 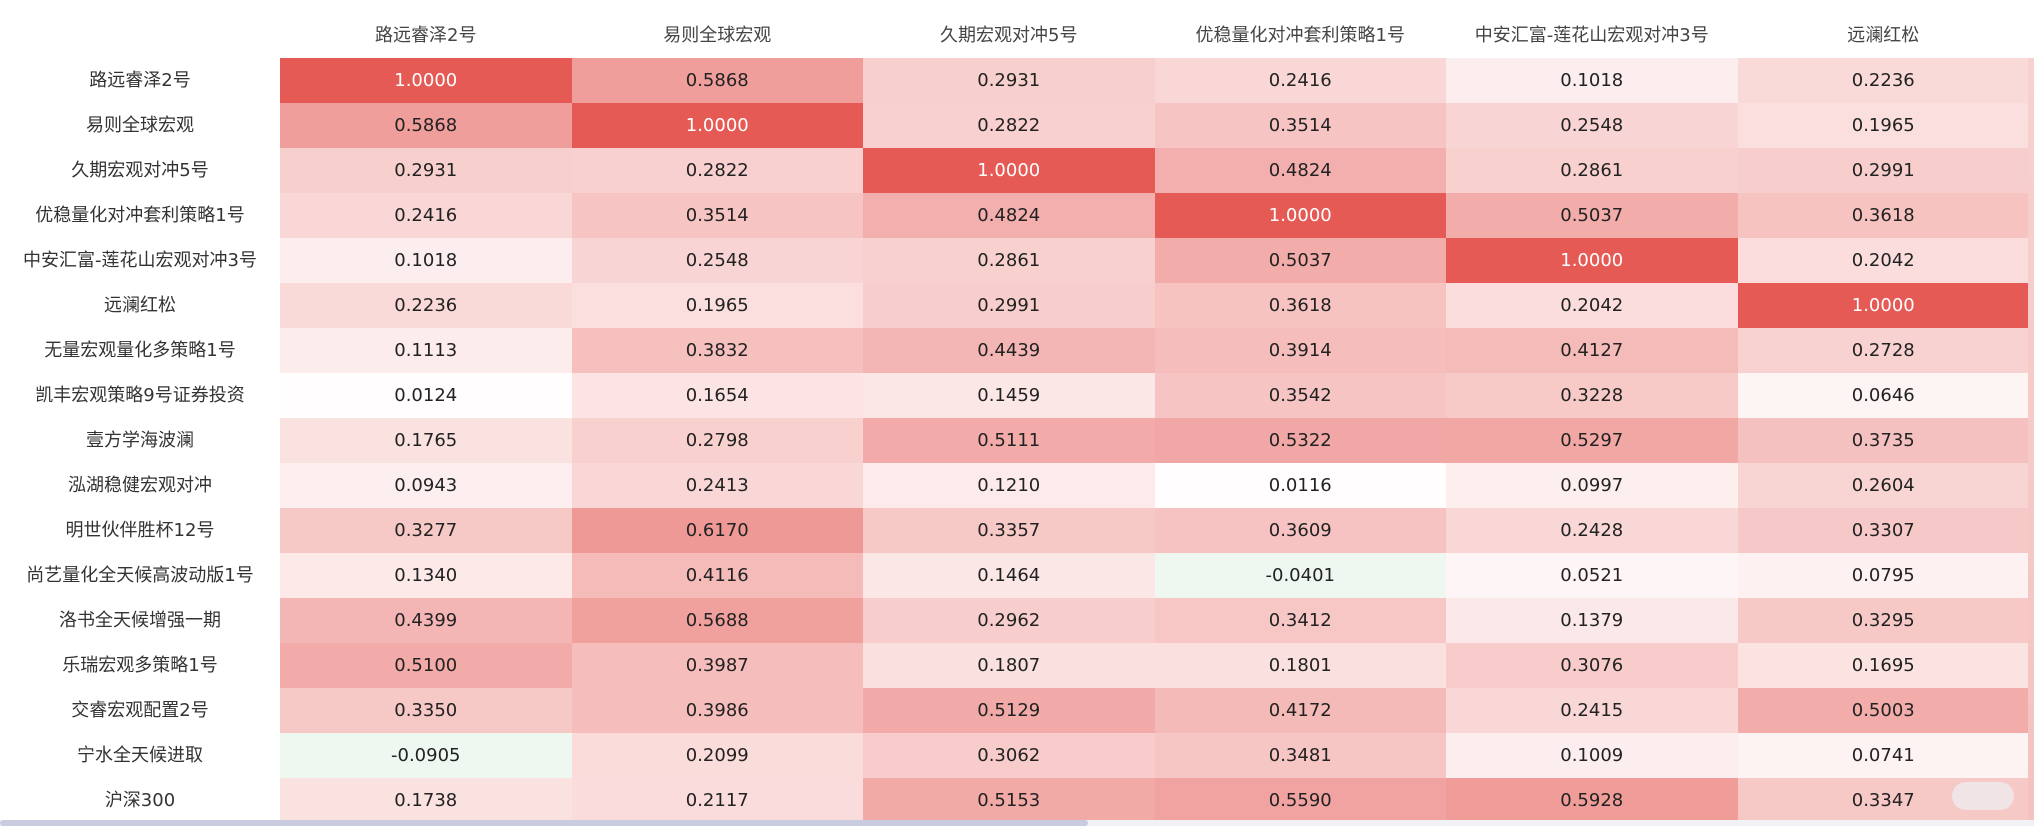 What do you see at coordinates (717, 35) in the screenshot?
I see `column-header: 易则全球宏观` at bounding box center [717, 35].